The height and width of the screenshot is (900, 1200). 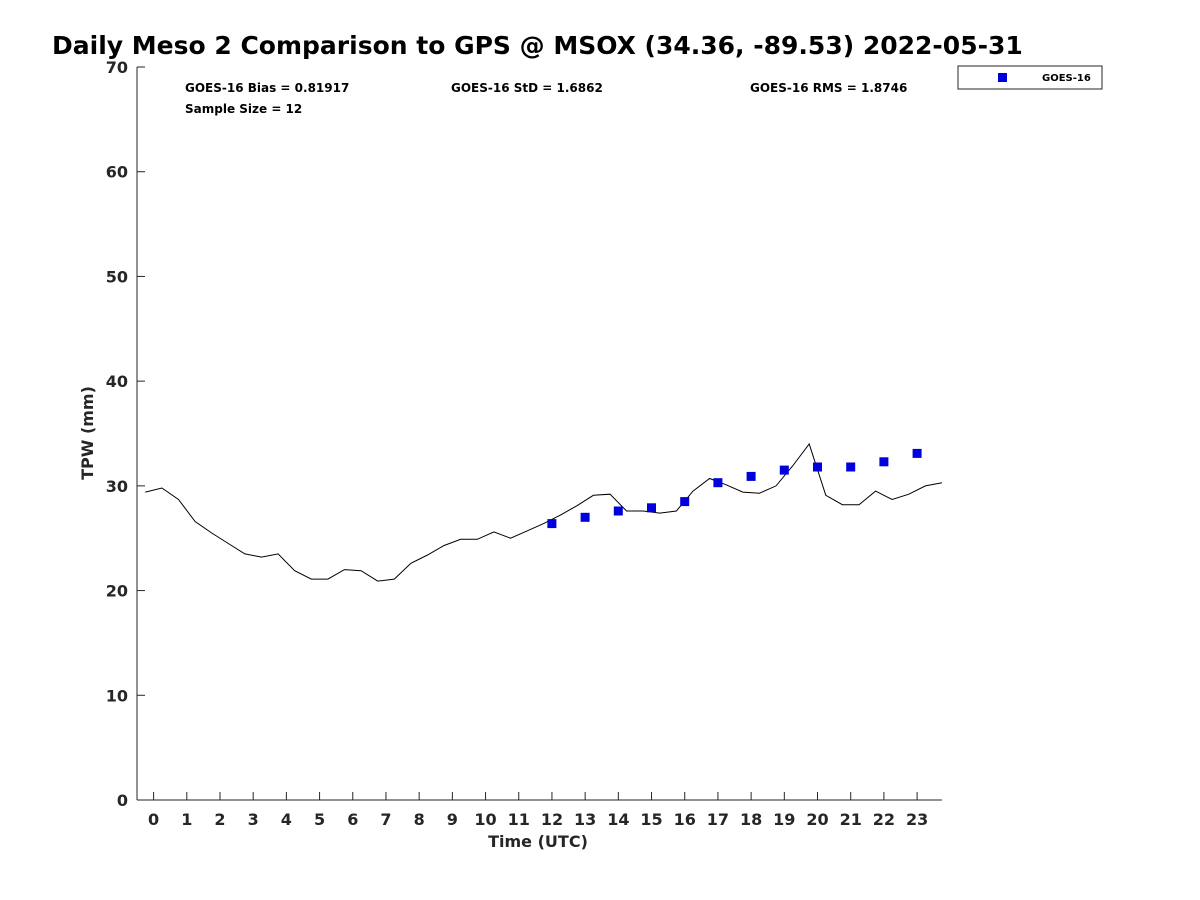 I want to click on x-tick-label: 2, so click(x=219, y=819).